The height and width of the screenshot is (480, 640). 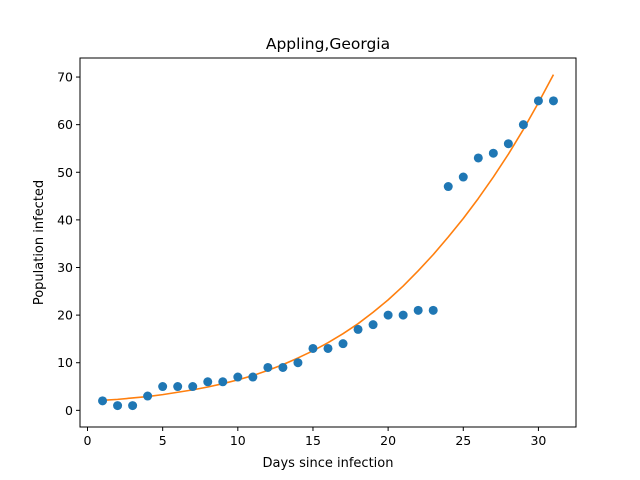 I want to click on y-axis-label: Population infected, so click(x=39, y=242).